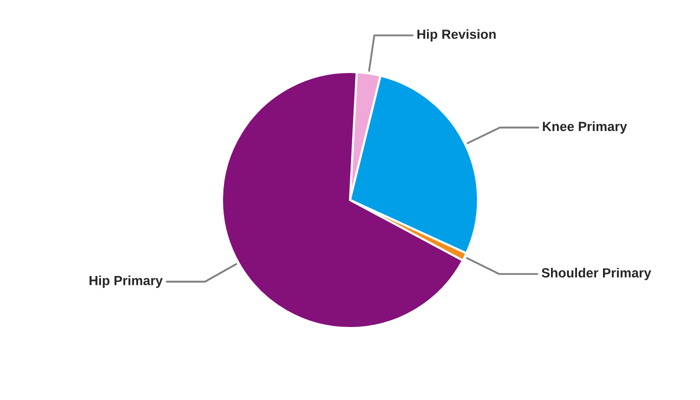 The image size is (700, 400). Describe the element at coordinates (456, 35) in the screenshot. I see `slice-label: Hip Revision` at that location.